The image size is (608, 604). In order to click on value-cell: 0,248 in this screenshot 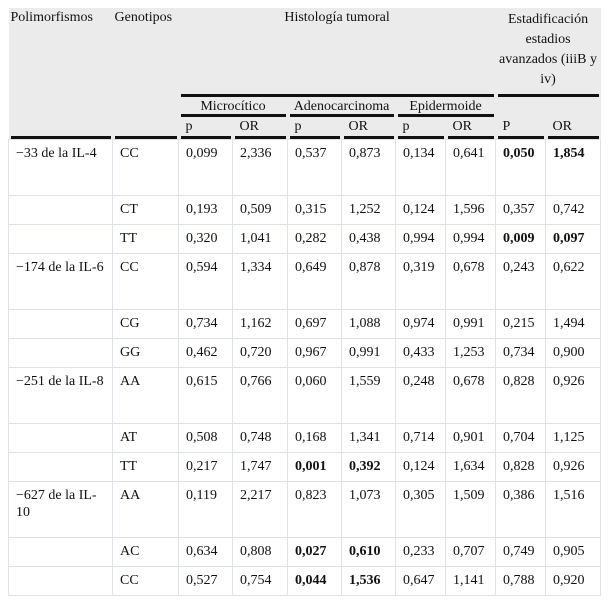, I will do `click(420, 395)`.